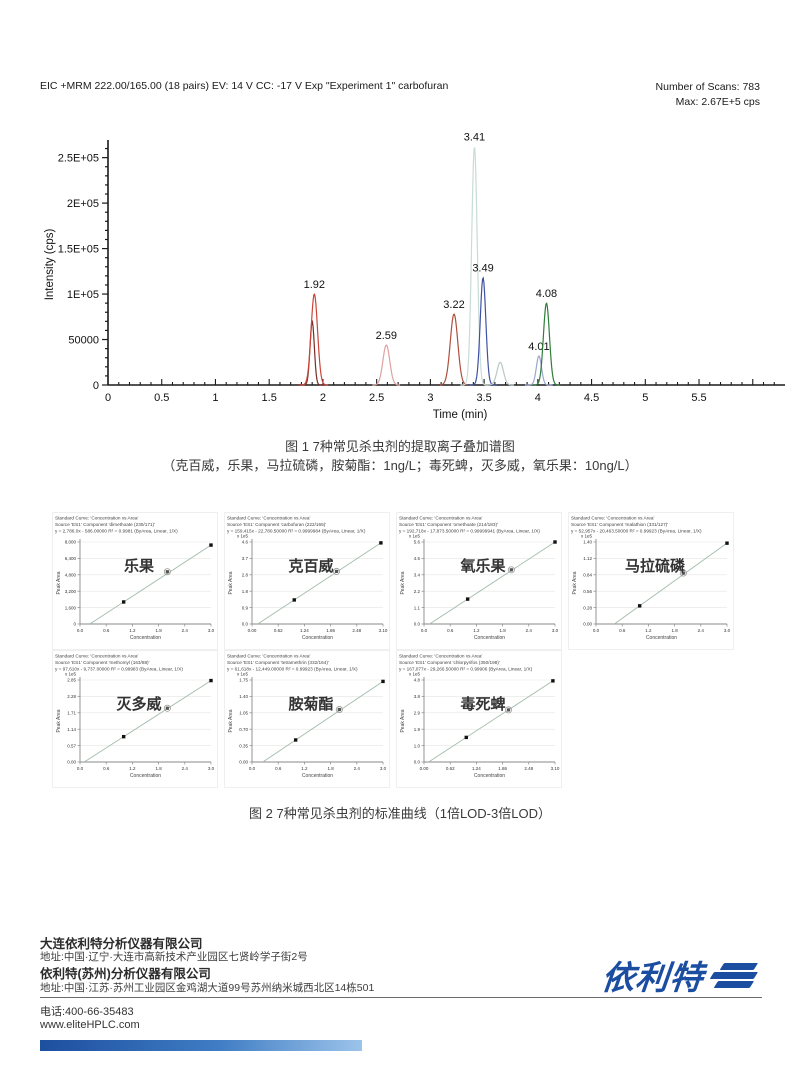  Describe the element at coordinates (174, 957) in the screenshot. I see `company1-address: 地址:中国·辽宁·大连市高新技术产业园区七贤岭学子街2号` at that location.